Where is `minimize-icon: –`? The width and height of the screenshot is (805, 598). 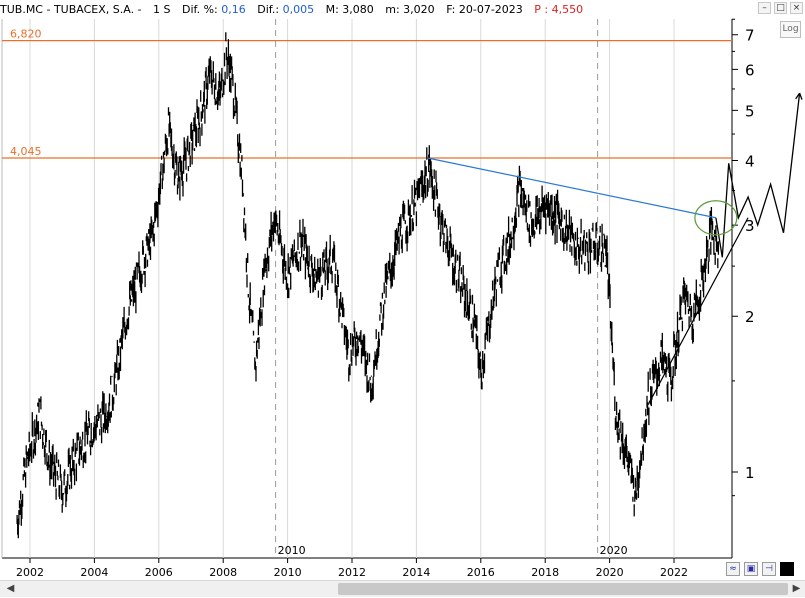 minimize-icon: – is located at coordinates (764, 8).